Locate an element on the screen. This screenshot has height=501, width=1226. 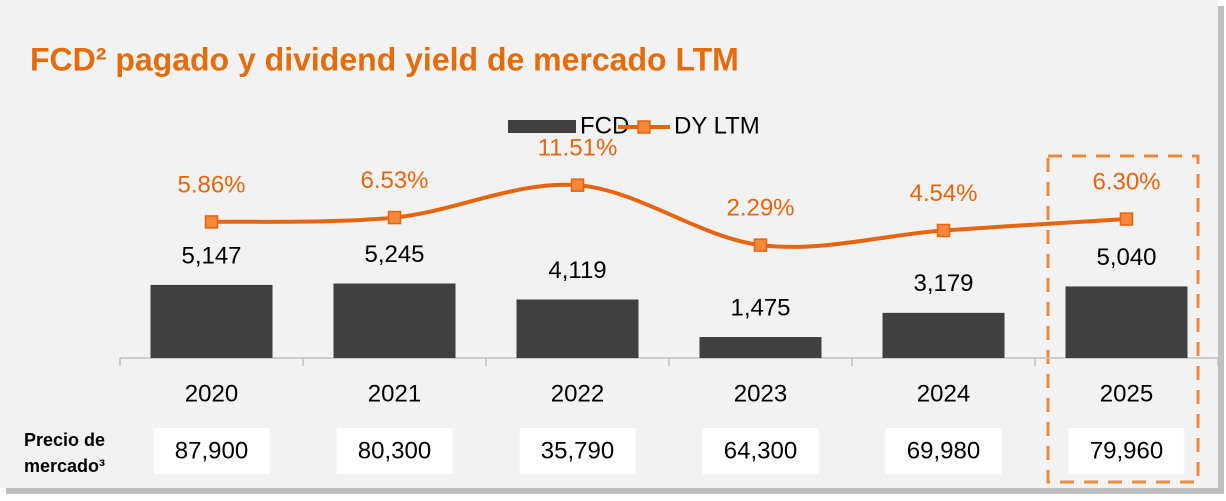
x-tick-label: 2025 is located at coordinates (1126, 393).